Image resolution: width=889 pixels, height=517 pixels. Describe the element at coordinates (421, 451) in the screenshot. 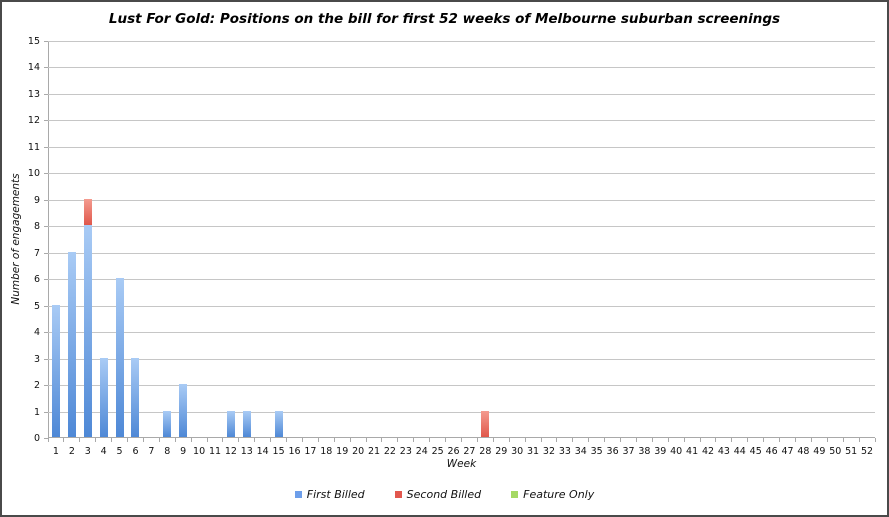

I see `x-label-24: 24` at that location.